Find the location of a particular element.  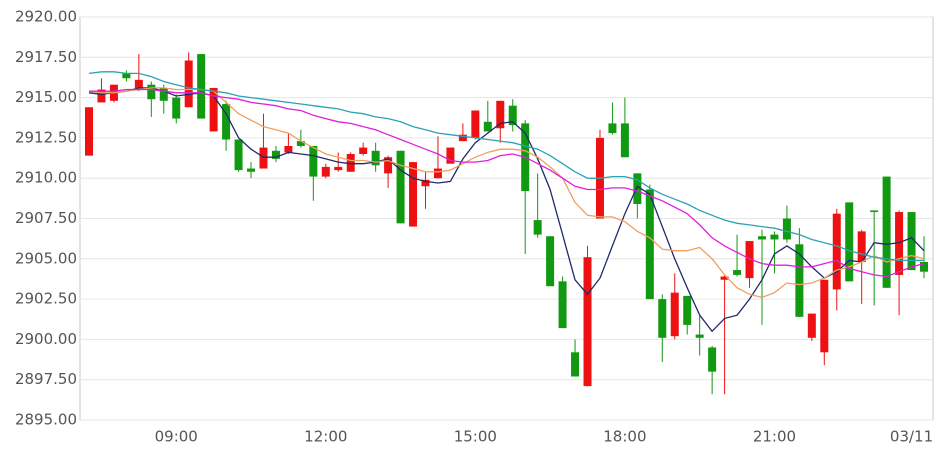

x-tick-label: 15:00 is located at coordinates (475, 437).